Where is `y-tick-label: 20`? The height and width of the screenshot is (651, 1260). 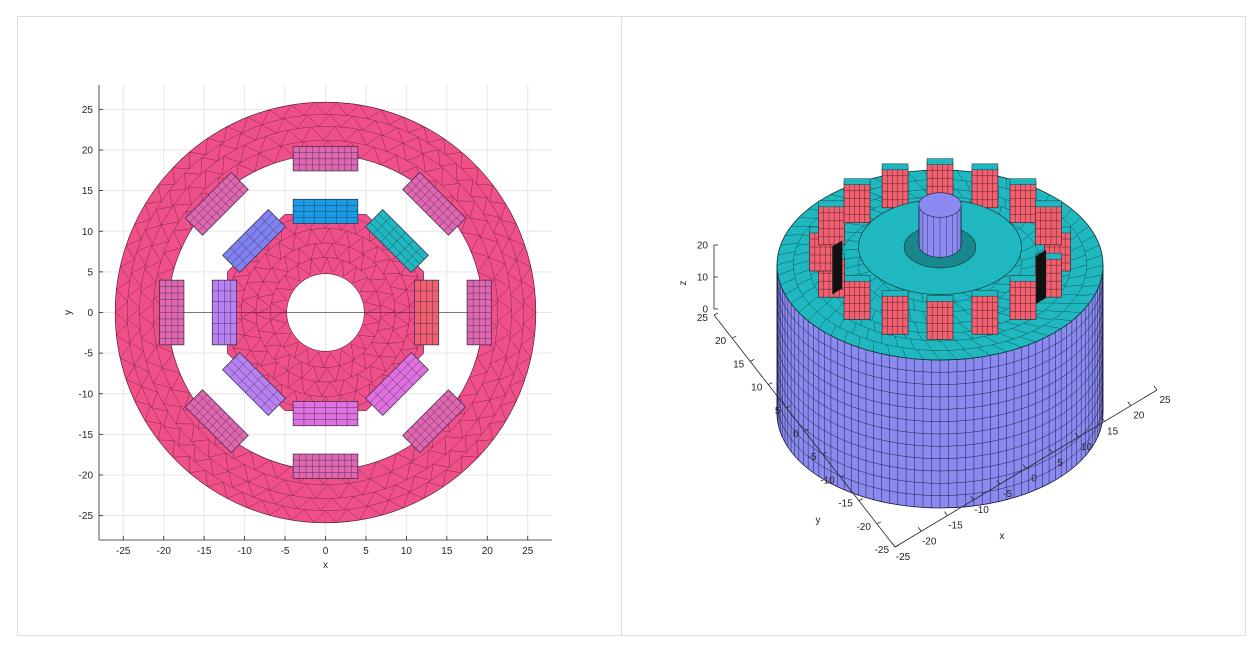
y-tick-label: 20 is located at coordinates (721, 341).